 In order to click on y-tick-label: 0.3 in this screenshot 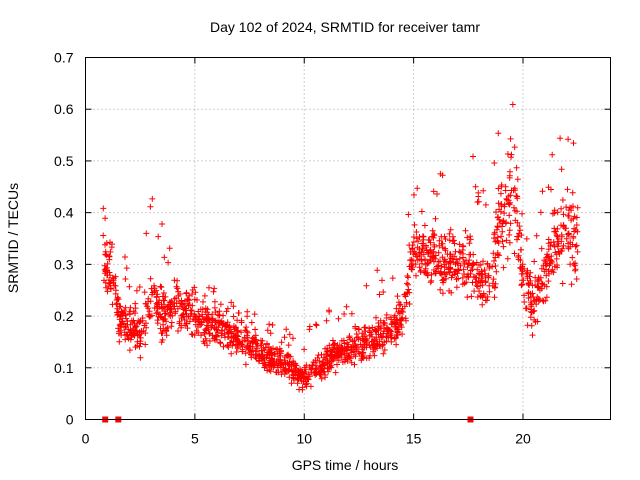, I will do `click(64, 264)`.